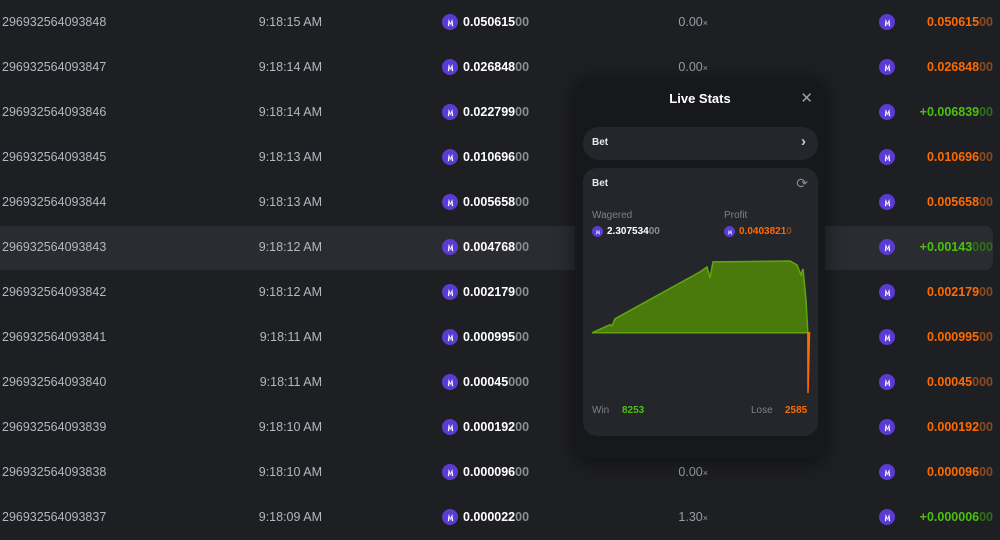 This screenshot has height=540, width=1000. What do you see at coordinates (489, 22) in the screenshot?
I see `bet-amount-main: 0.050615` at bounding box center [489, 22].